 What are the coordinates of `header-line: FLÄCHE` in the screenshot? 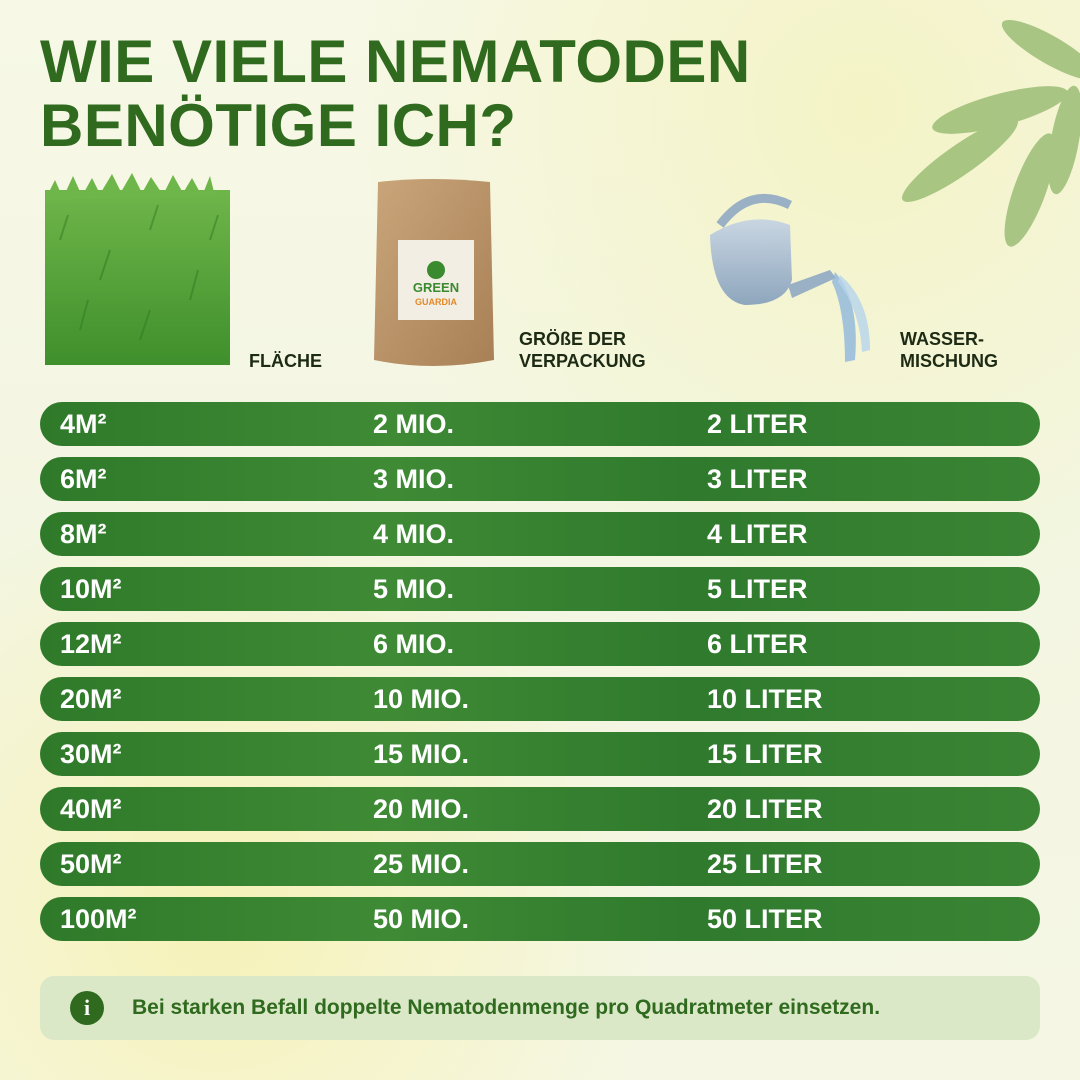 It's located at (285, 361).